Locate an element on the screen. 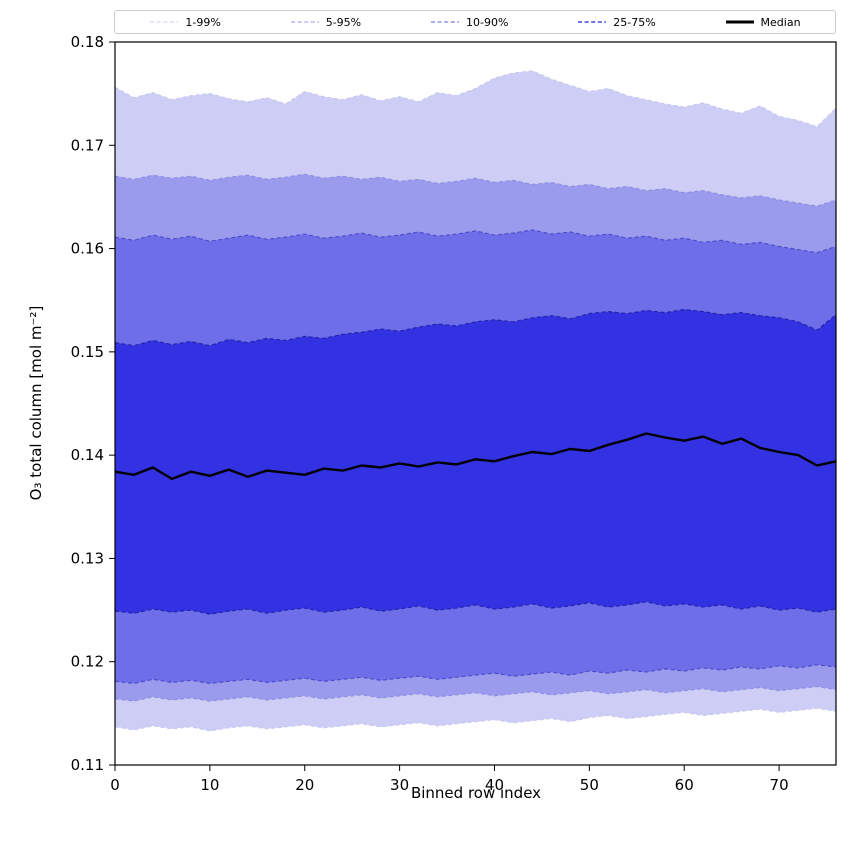 The height and width of the screenshot is (850, 850). y-axis-label: O₃ total column [mol m⁻²] is located at coordinates (36, 403).